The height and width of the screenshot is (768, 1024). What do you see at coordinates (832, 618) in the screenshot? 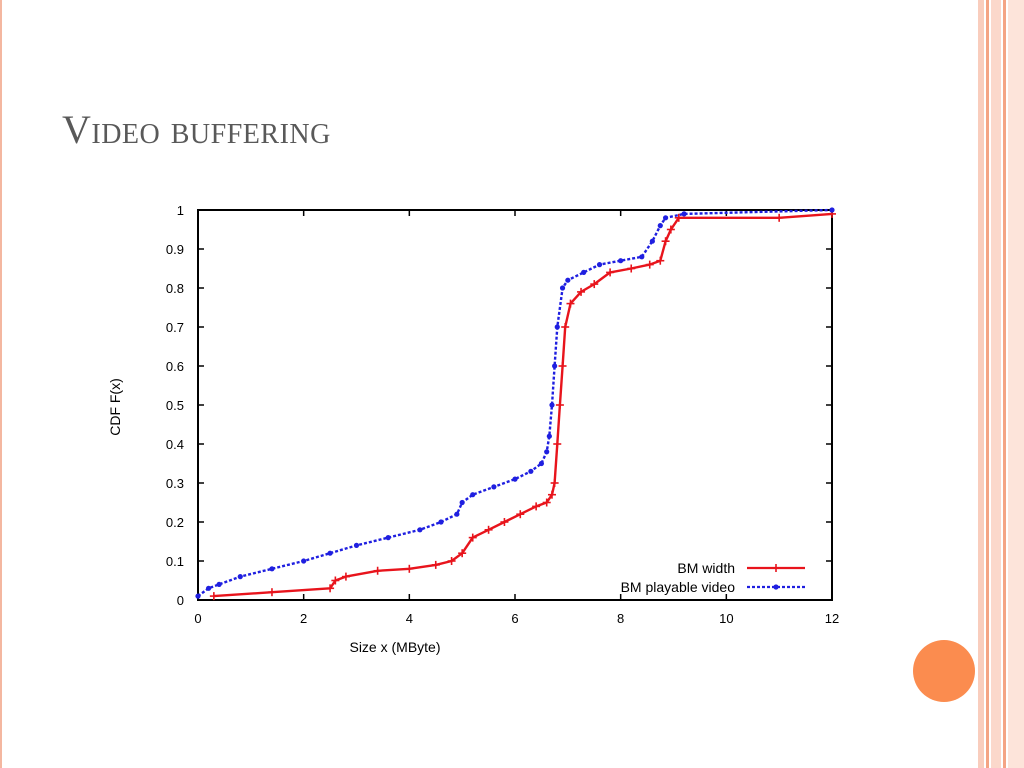
I see `x-tick-label: 12` at bounding box center [832, 618].